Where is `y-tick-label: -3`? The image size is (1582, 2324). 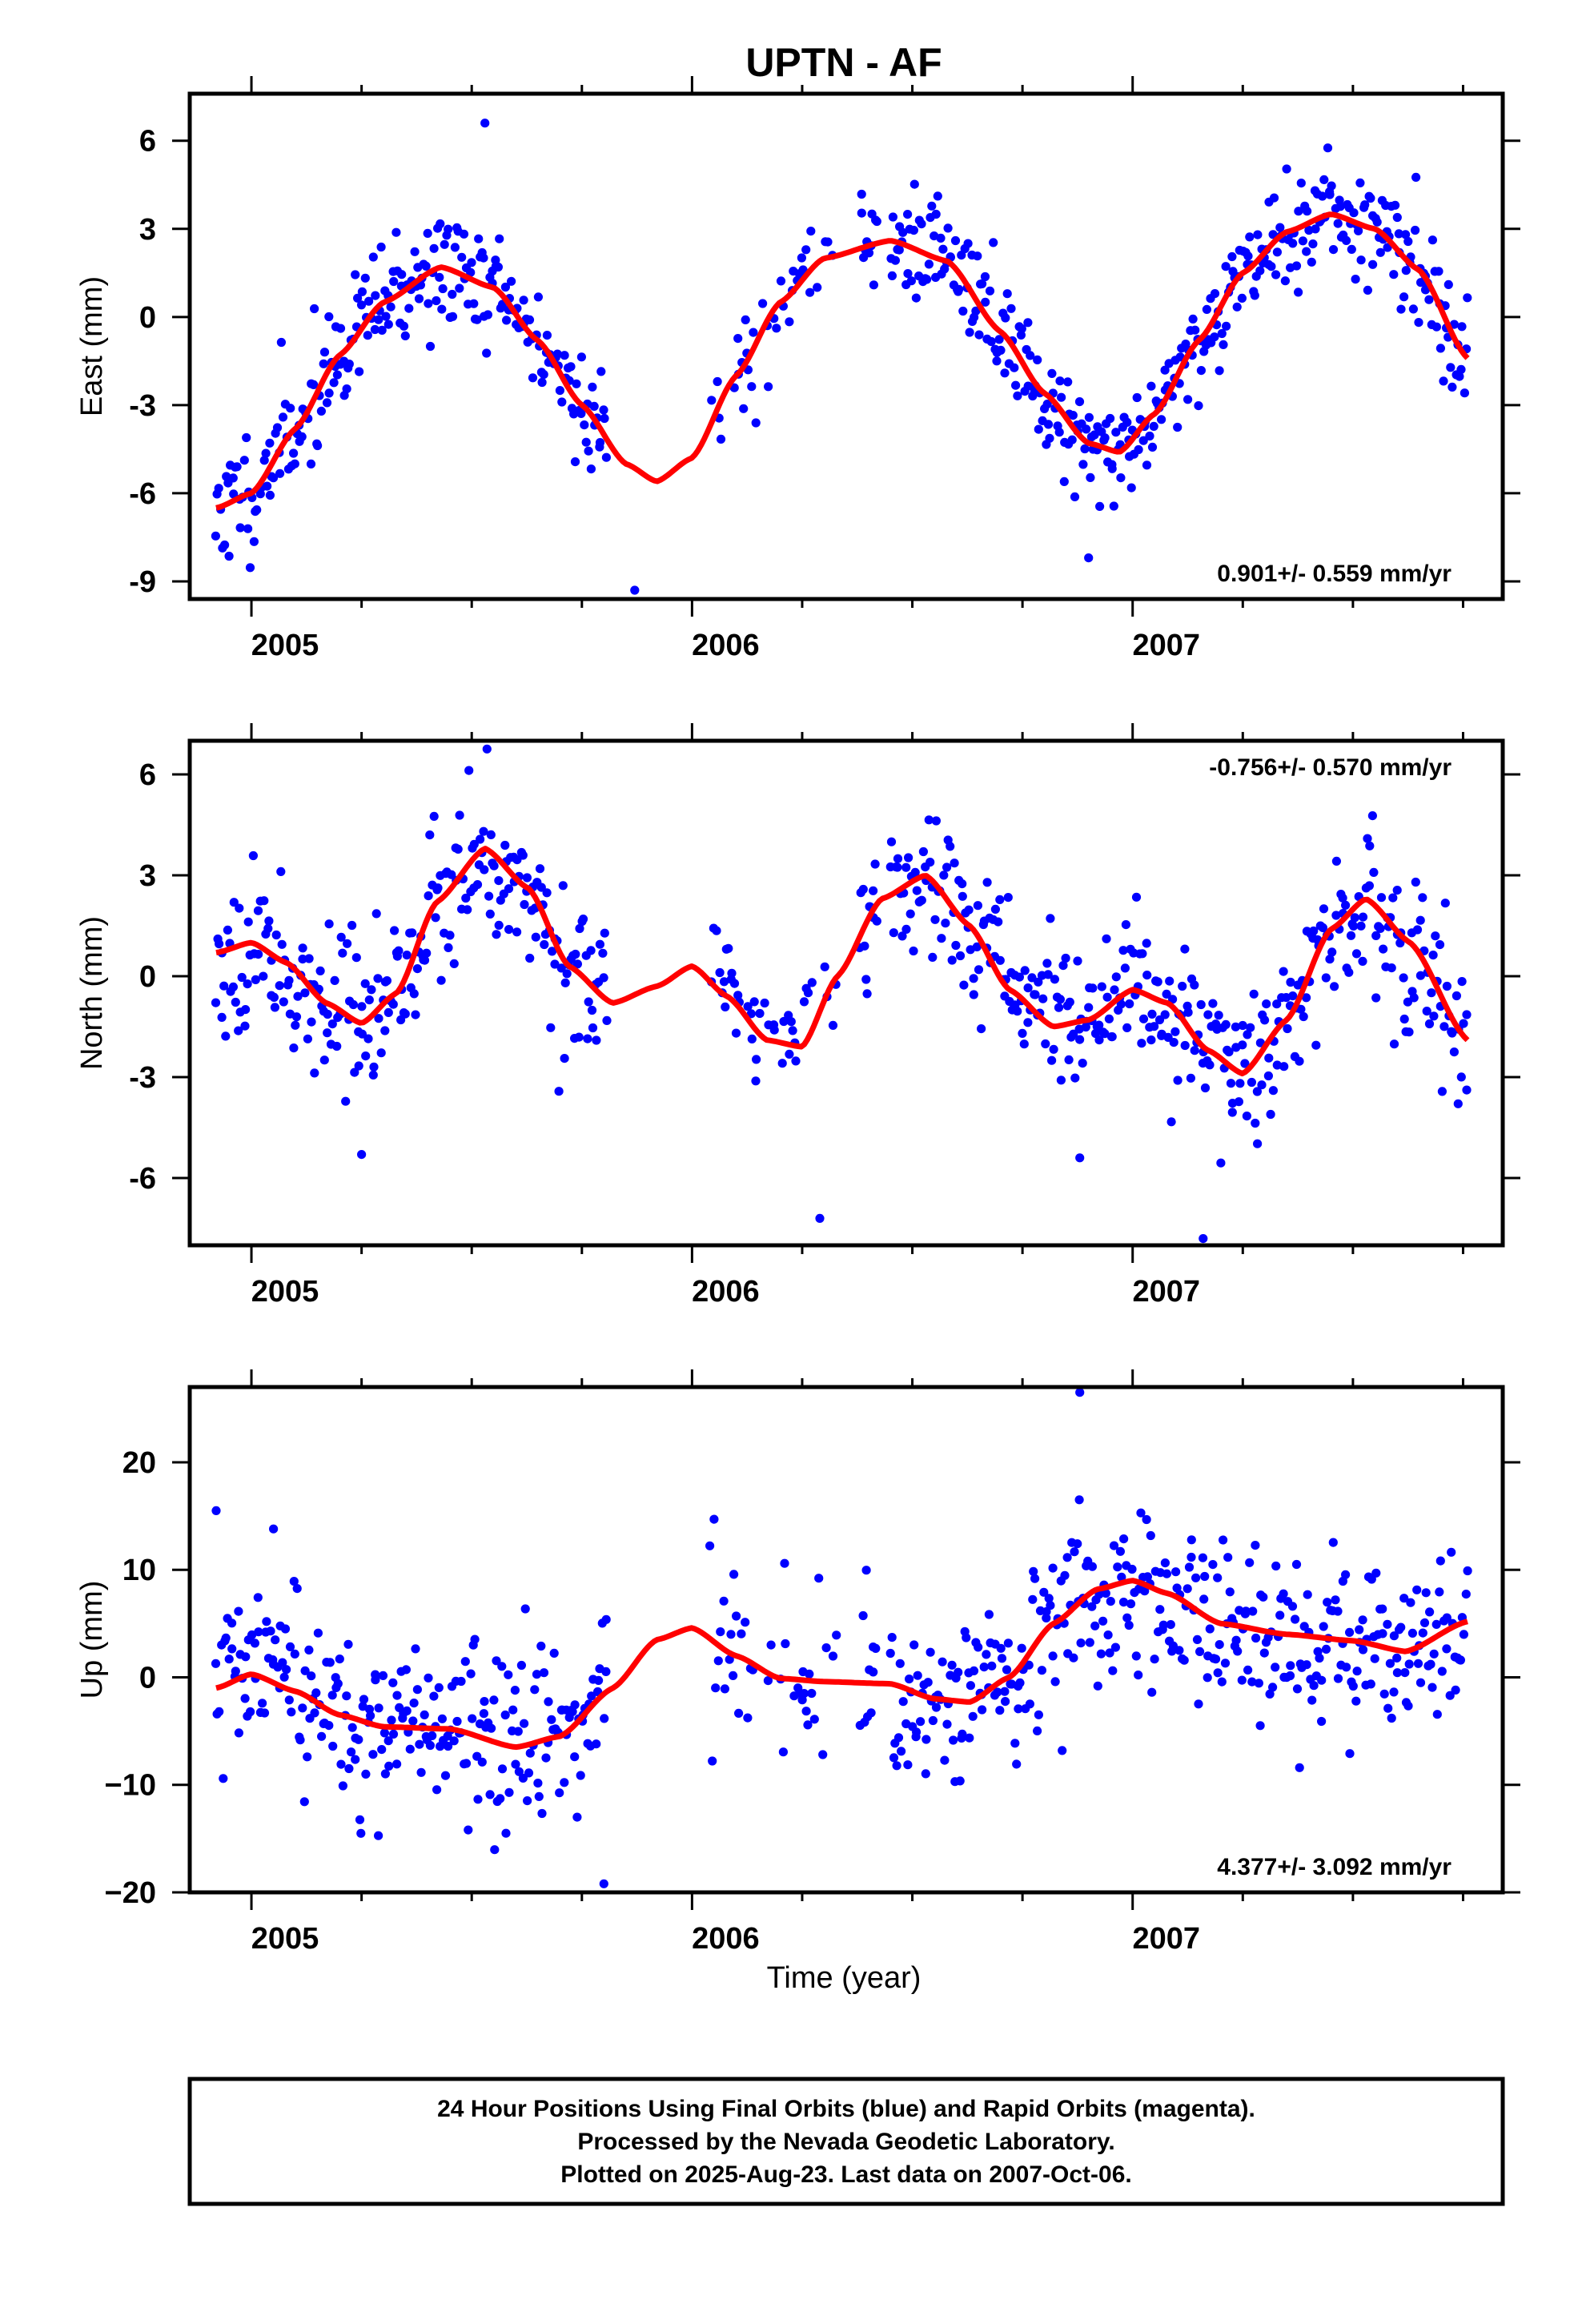 y-tick-label: -3 is located at coordinates (142, 1078).